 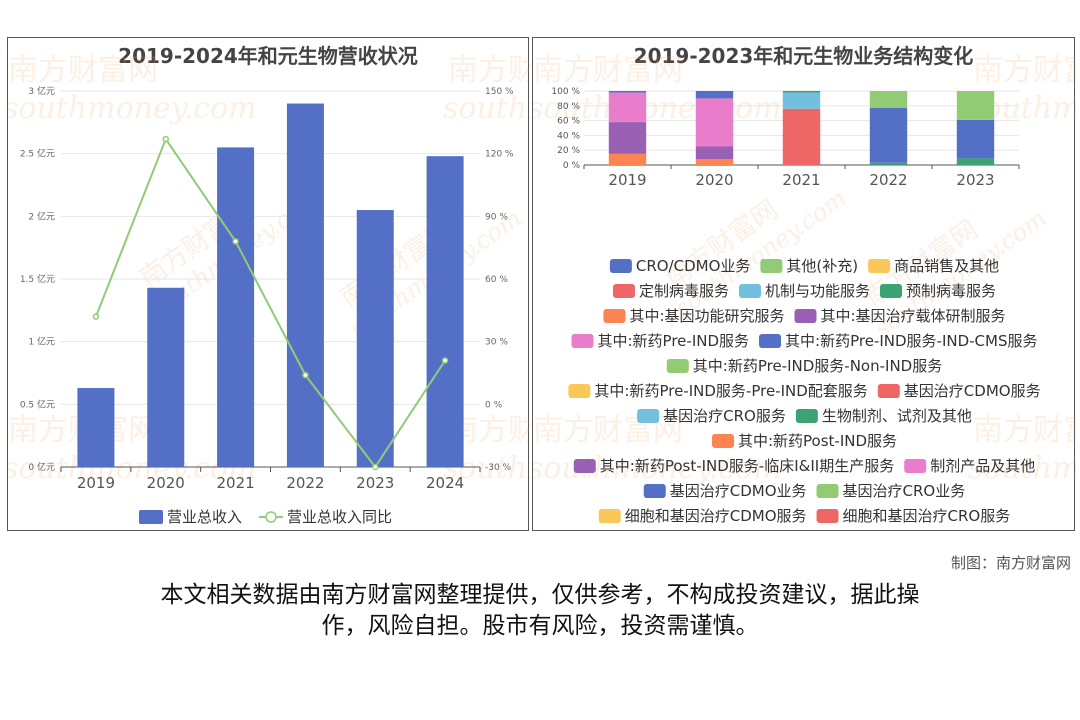 I want to click on legend-label: 机制与功能服务, so click(x=817, y=291).